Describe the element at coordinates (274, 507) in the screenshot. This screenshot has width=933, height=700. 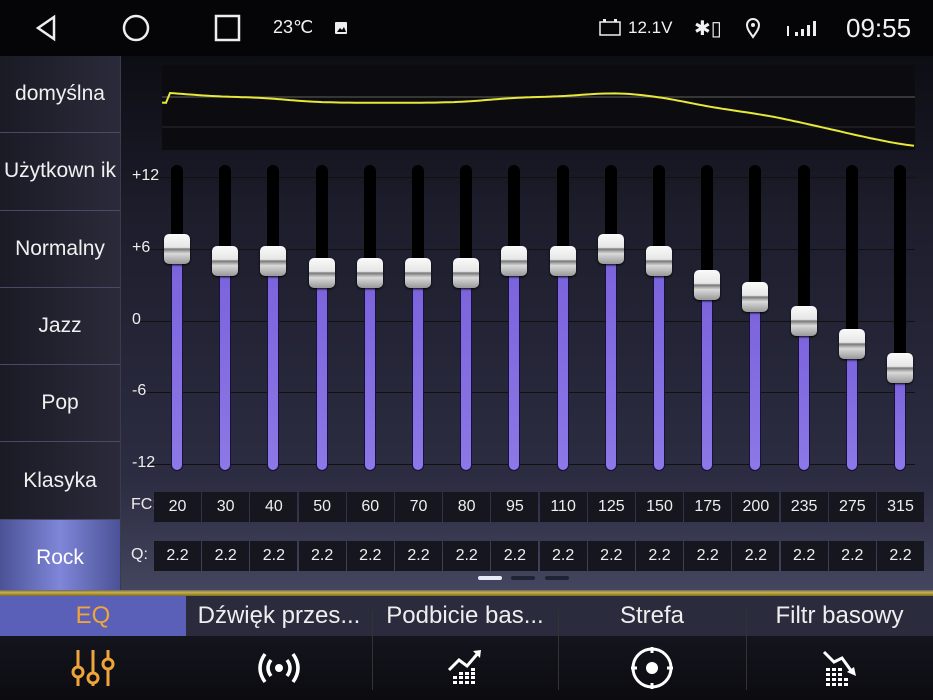
I see `fc-value-cell: 40` at that location.